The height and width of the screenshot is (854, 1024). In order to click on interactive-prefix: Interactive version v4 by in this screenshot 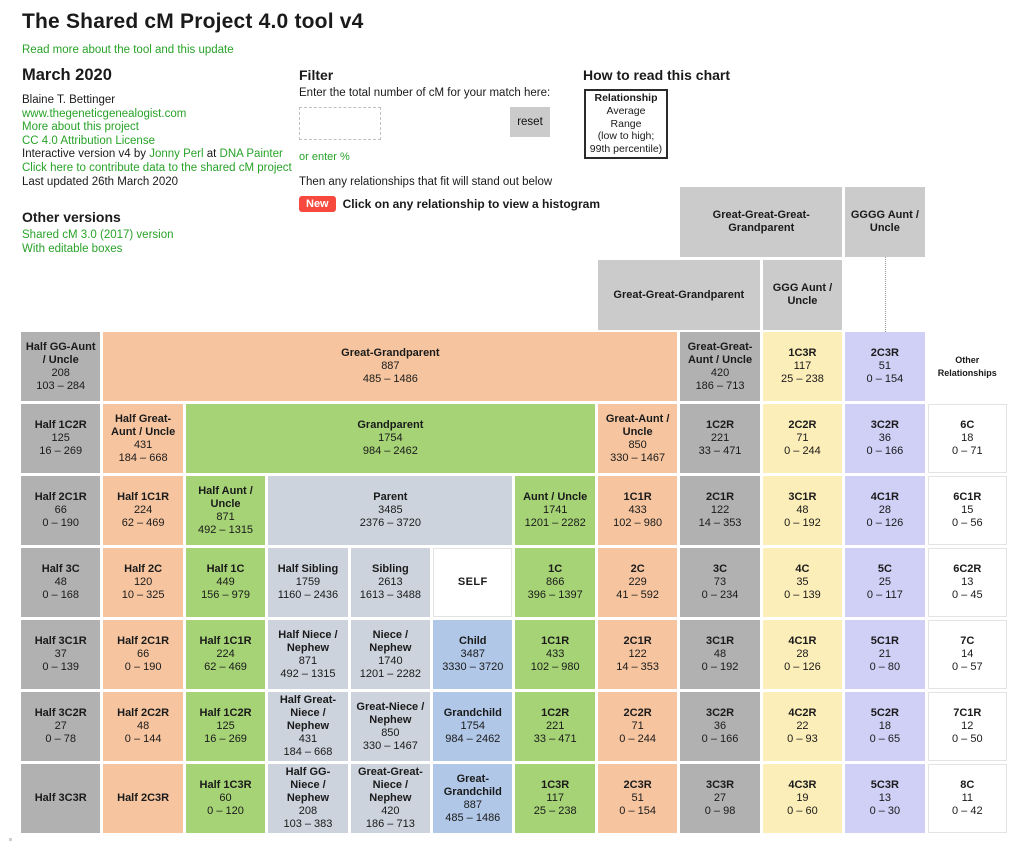, I will do `click(86, 154)`.